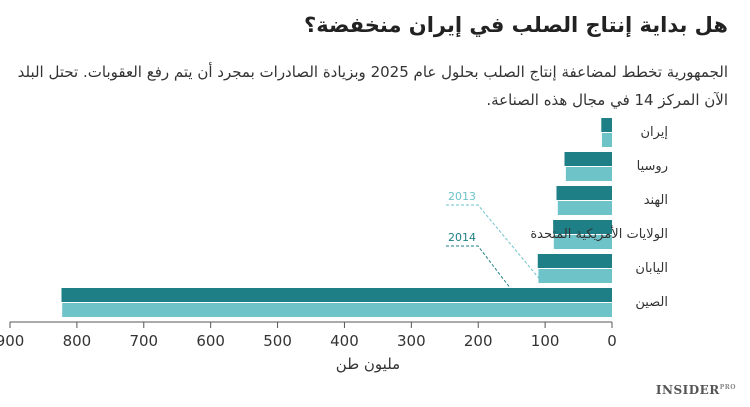 This screenshot has height=407, width=750. I want to click on x-tick-label: 0, so click(612, 341).